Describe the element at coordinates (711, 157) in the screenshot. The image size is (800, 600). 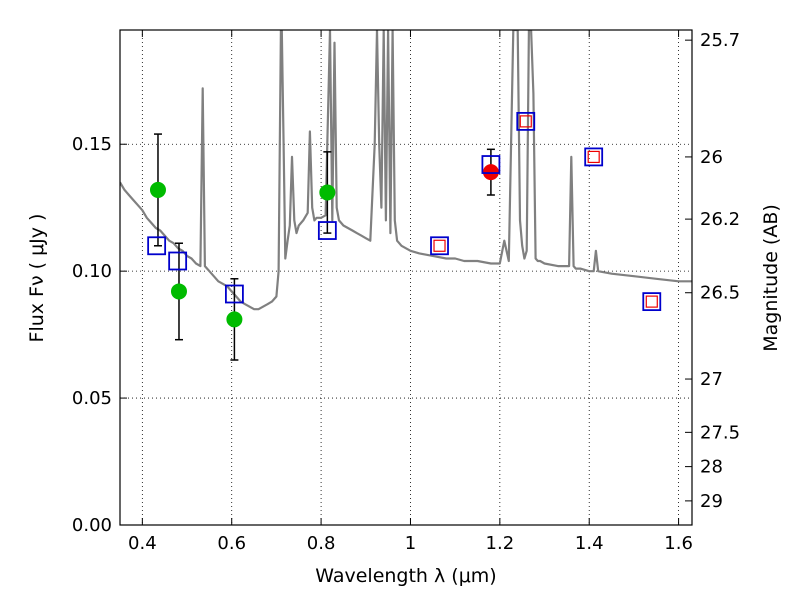
I see `right-tick-label: 26` at that location.